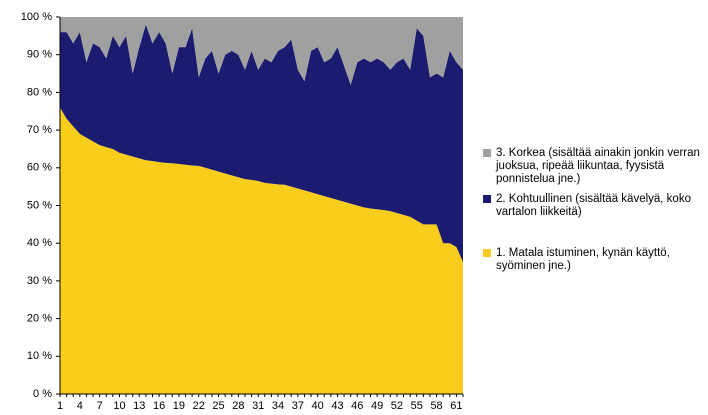 This screenshot has height=415, width=708. What do you see at coordinates (357, 406) in the screenshot?
I see `x-tick-label: 46` at bounding box center [357, 406].